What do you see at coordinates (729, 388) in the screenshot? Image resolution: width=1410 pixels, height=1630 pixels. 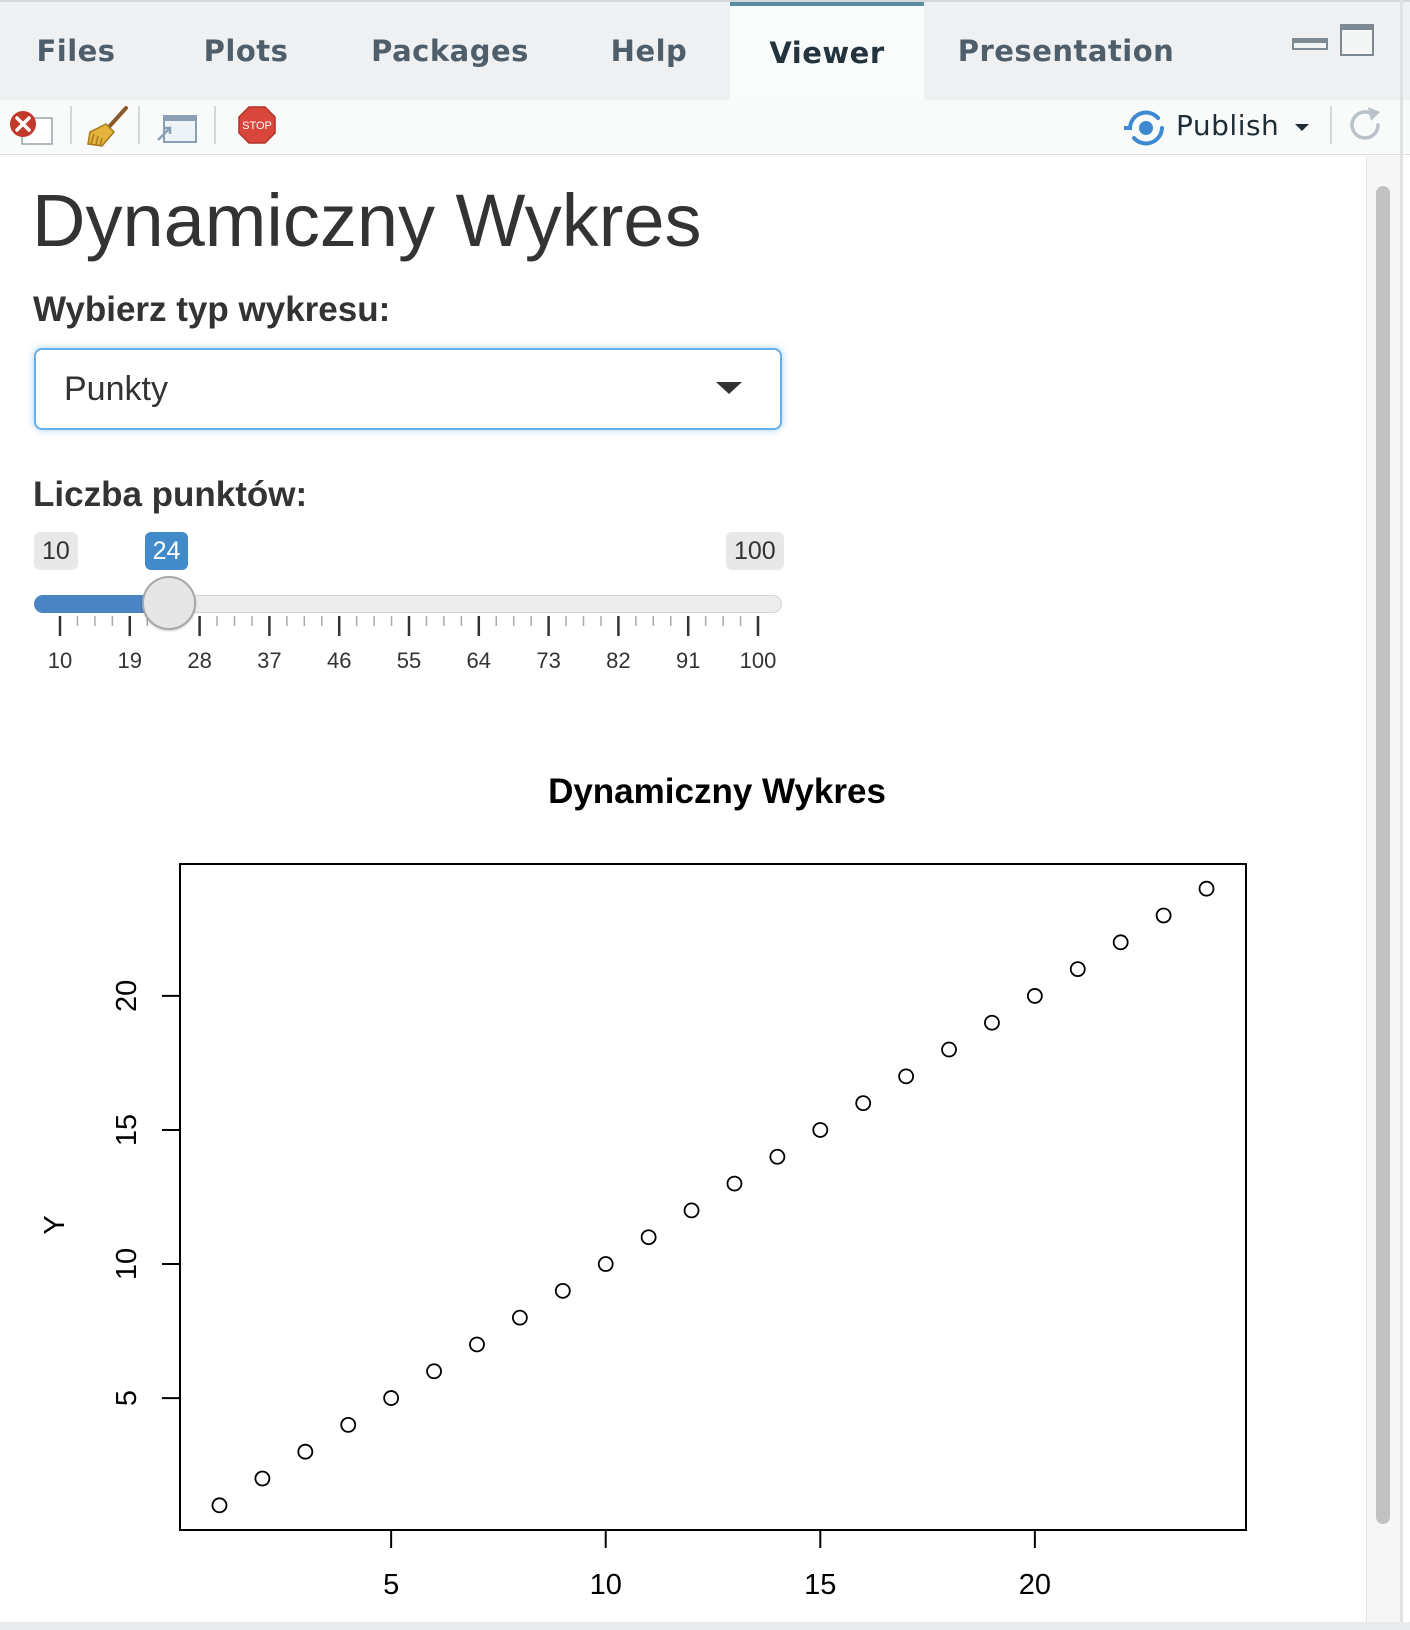 I see `chevron-down-icon` at bounding box center [729, 388].